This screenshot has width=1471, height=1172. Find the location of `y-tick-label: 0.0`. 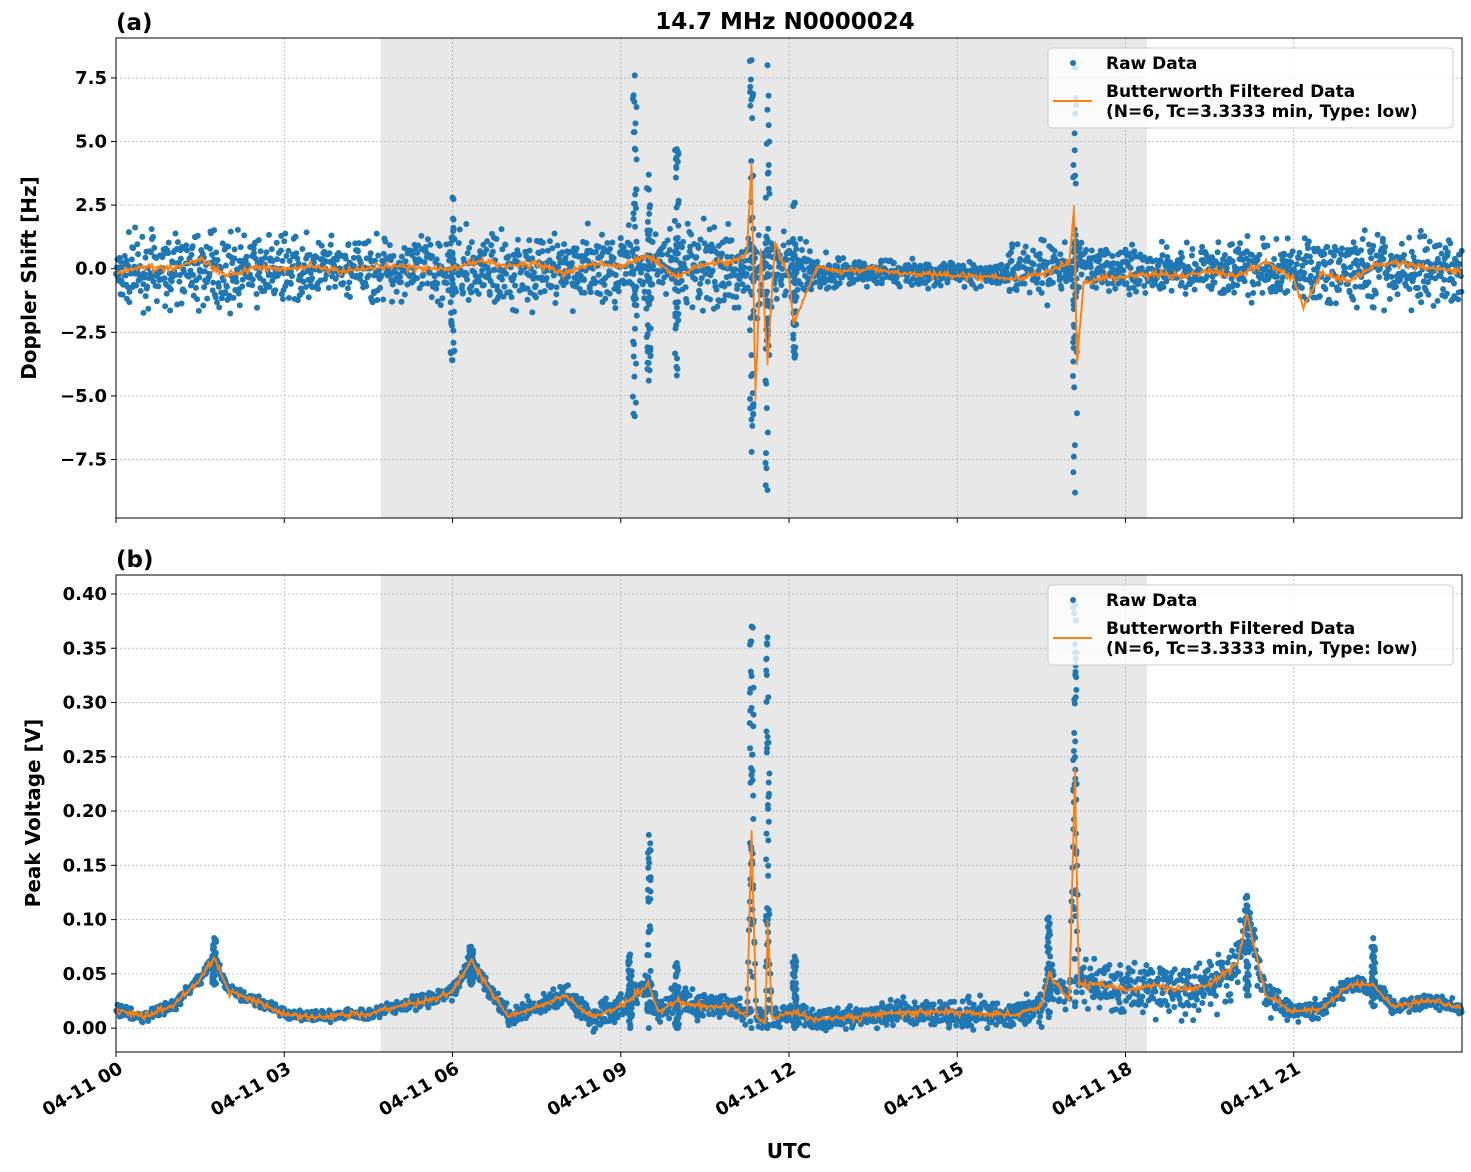

y-tick-label: 0.0 is located at coordinates (91, 269).